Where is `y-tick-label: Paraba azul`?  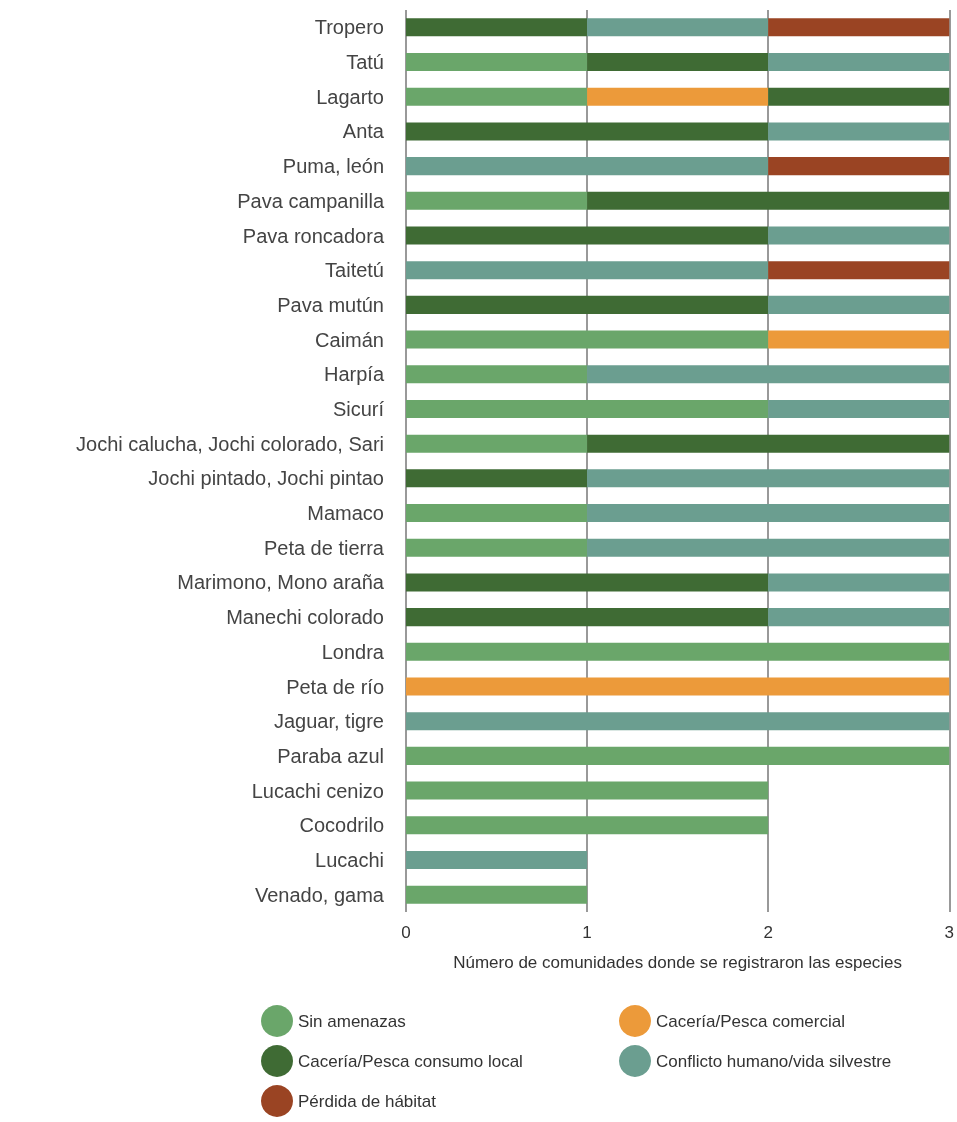
y-tick-label: Paraba azul is located at coordinates (330, 755).